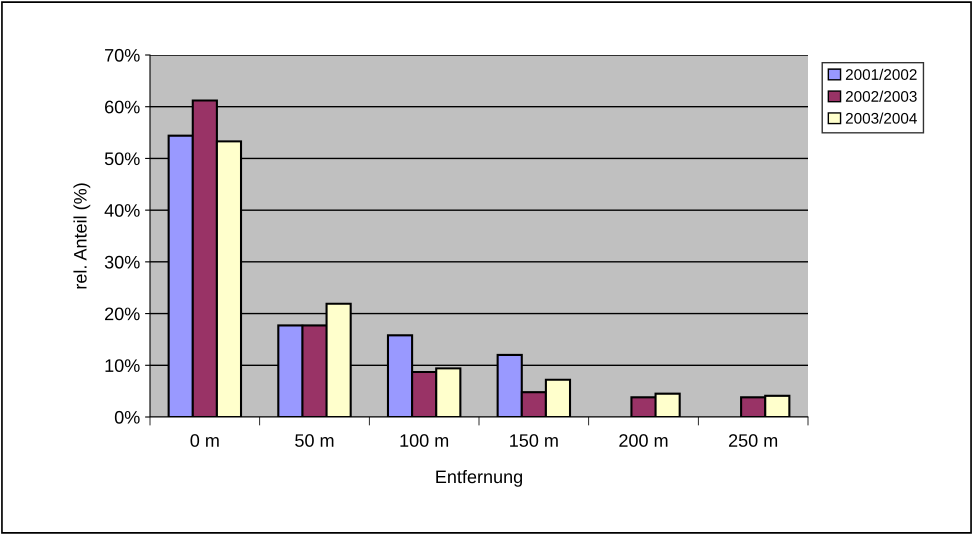 Image resolution: width=973 pixels, height=535 pixels. I want to click on y-tick-label: 50%, so click(122, 159).